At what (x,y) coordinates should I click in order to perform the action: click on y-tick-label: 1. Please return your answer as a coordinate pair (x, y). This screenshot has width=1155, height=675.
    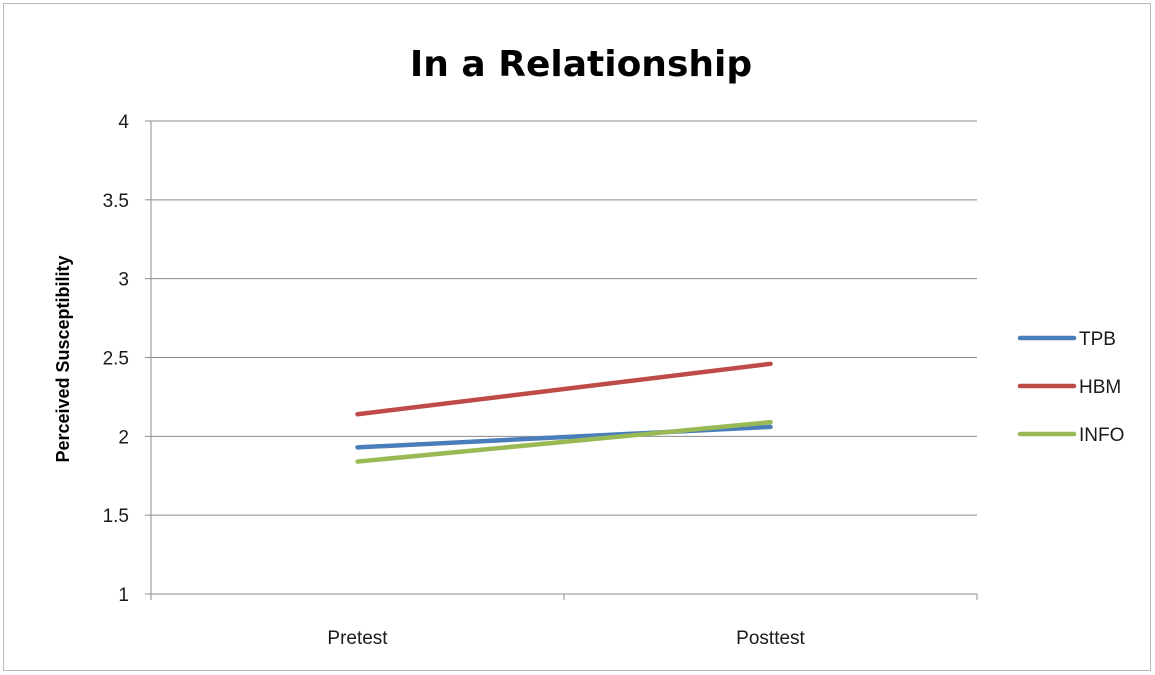
    Looking at the image, I should click on (123, 595).